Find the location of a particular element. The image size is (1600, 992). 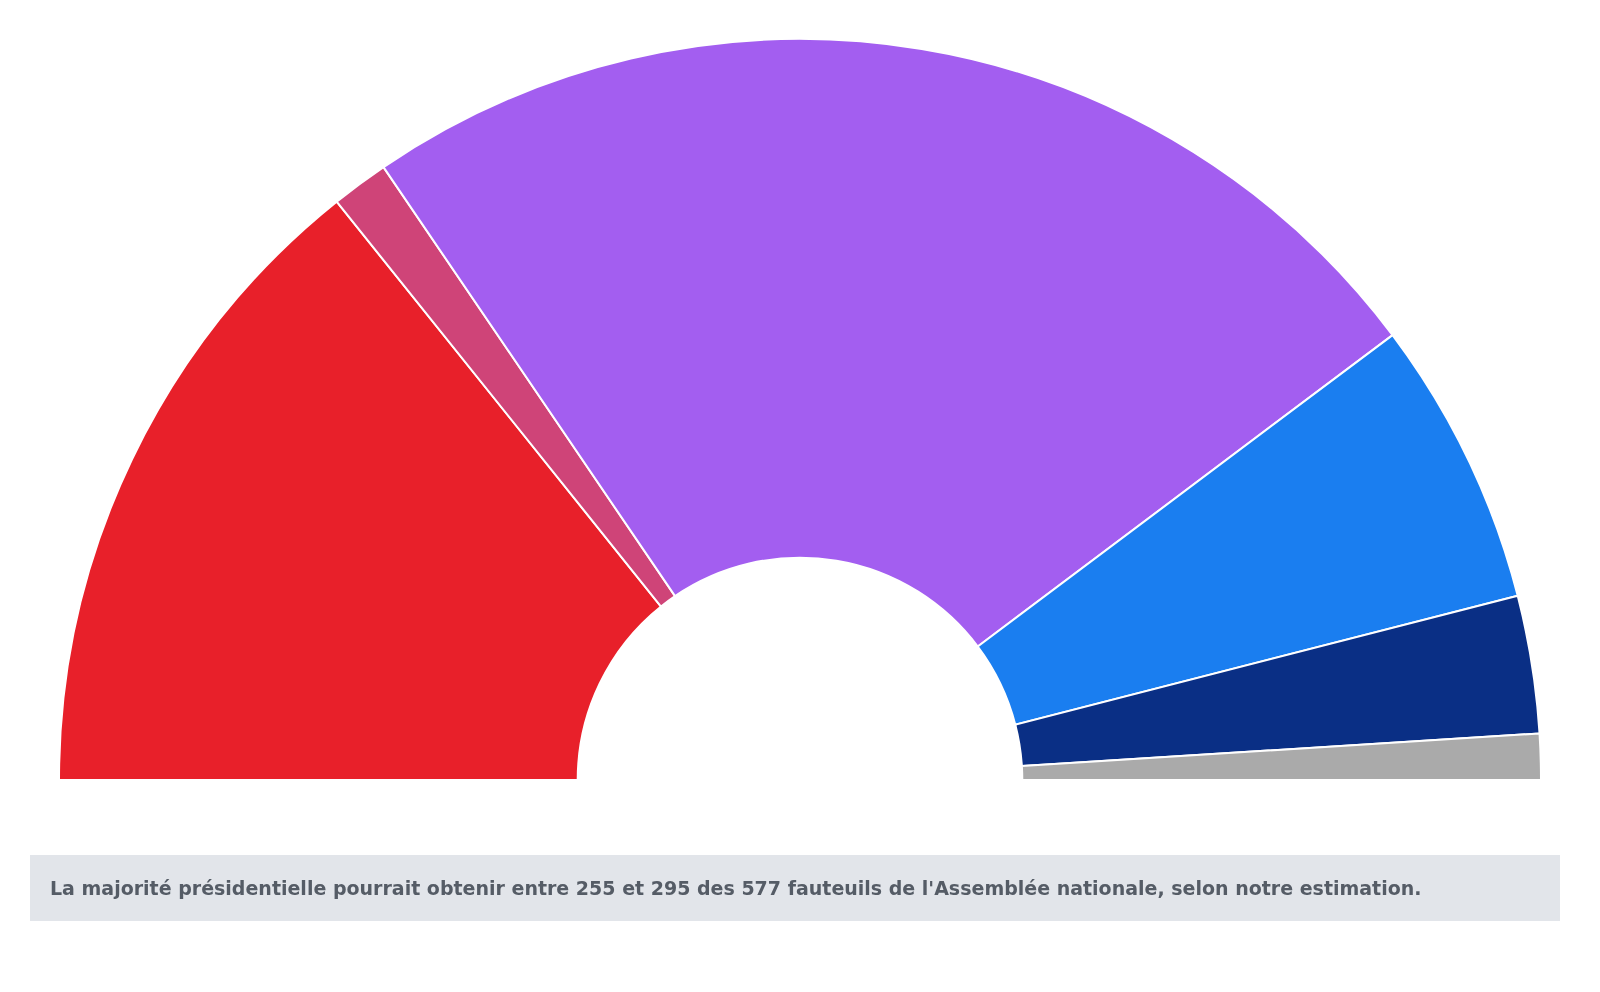

text: La majorité présidentielle pourrait obtenir entre 255 et 295 des 577 fauteuils de l'Assemblée nationale, selon notre estimation. is located at coordinates (736, 888).